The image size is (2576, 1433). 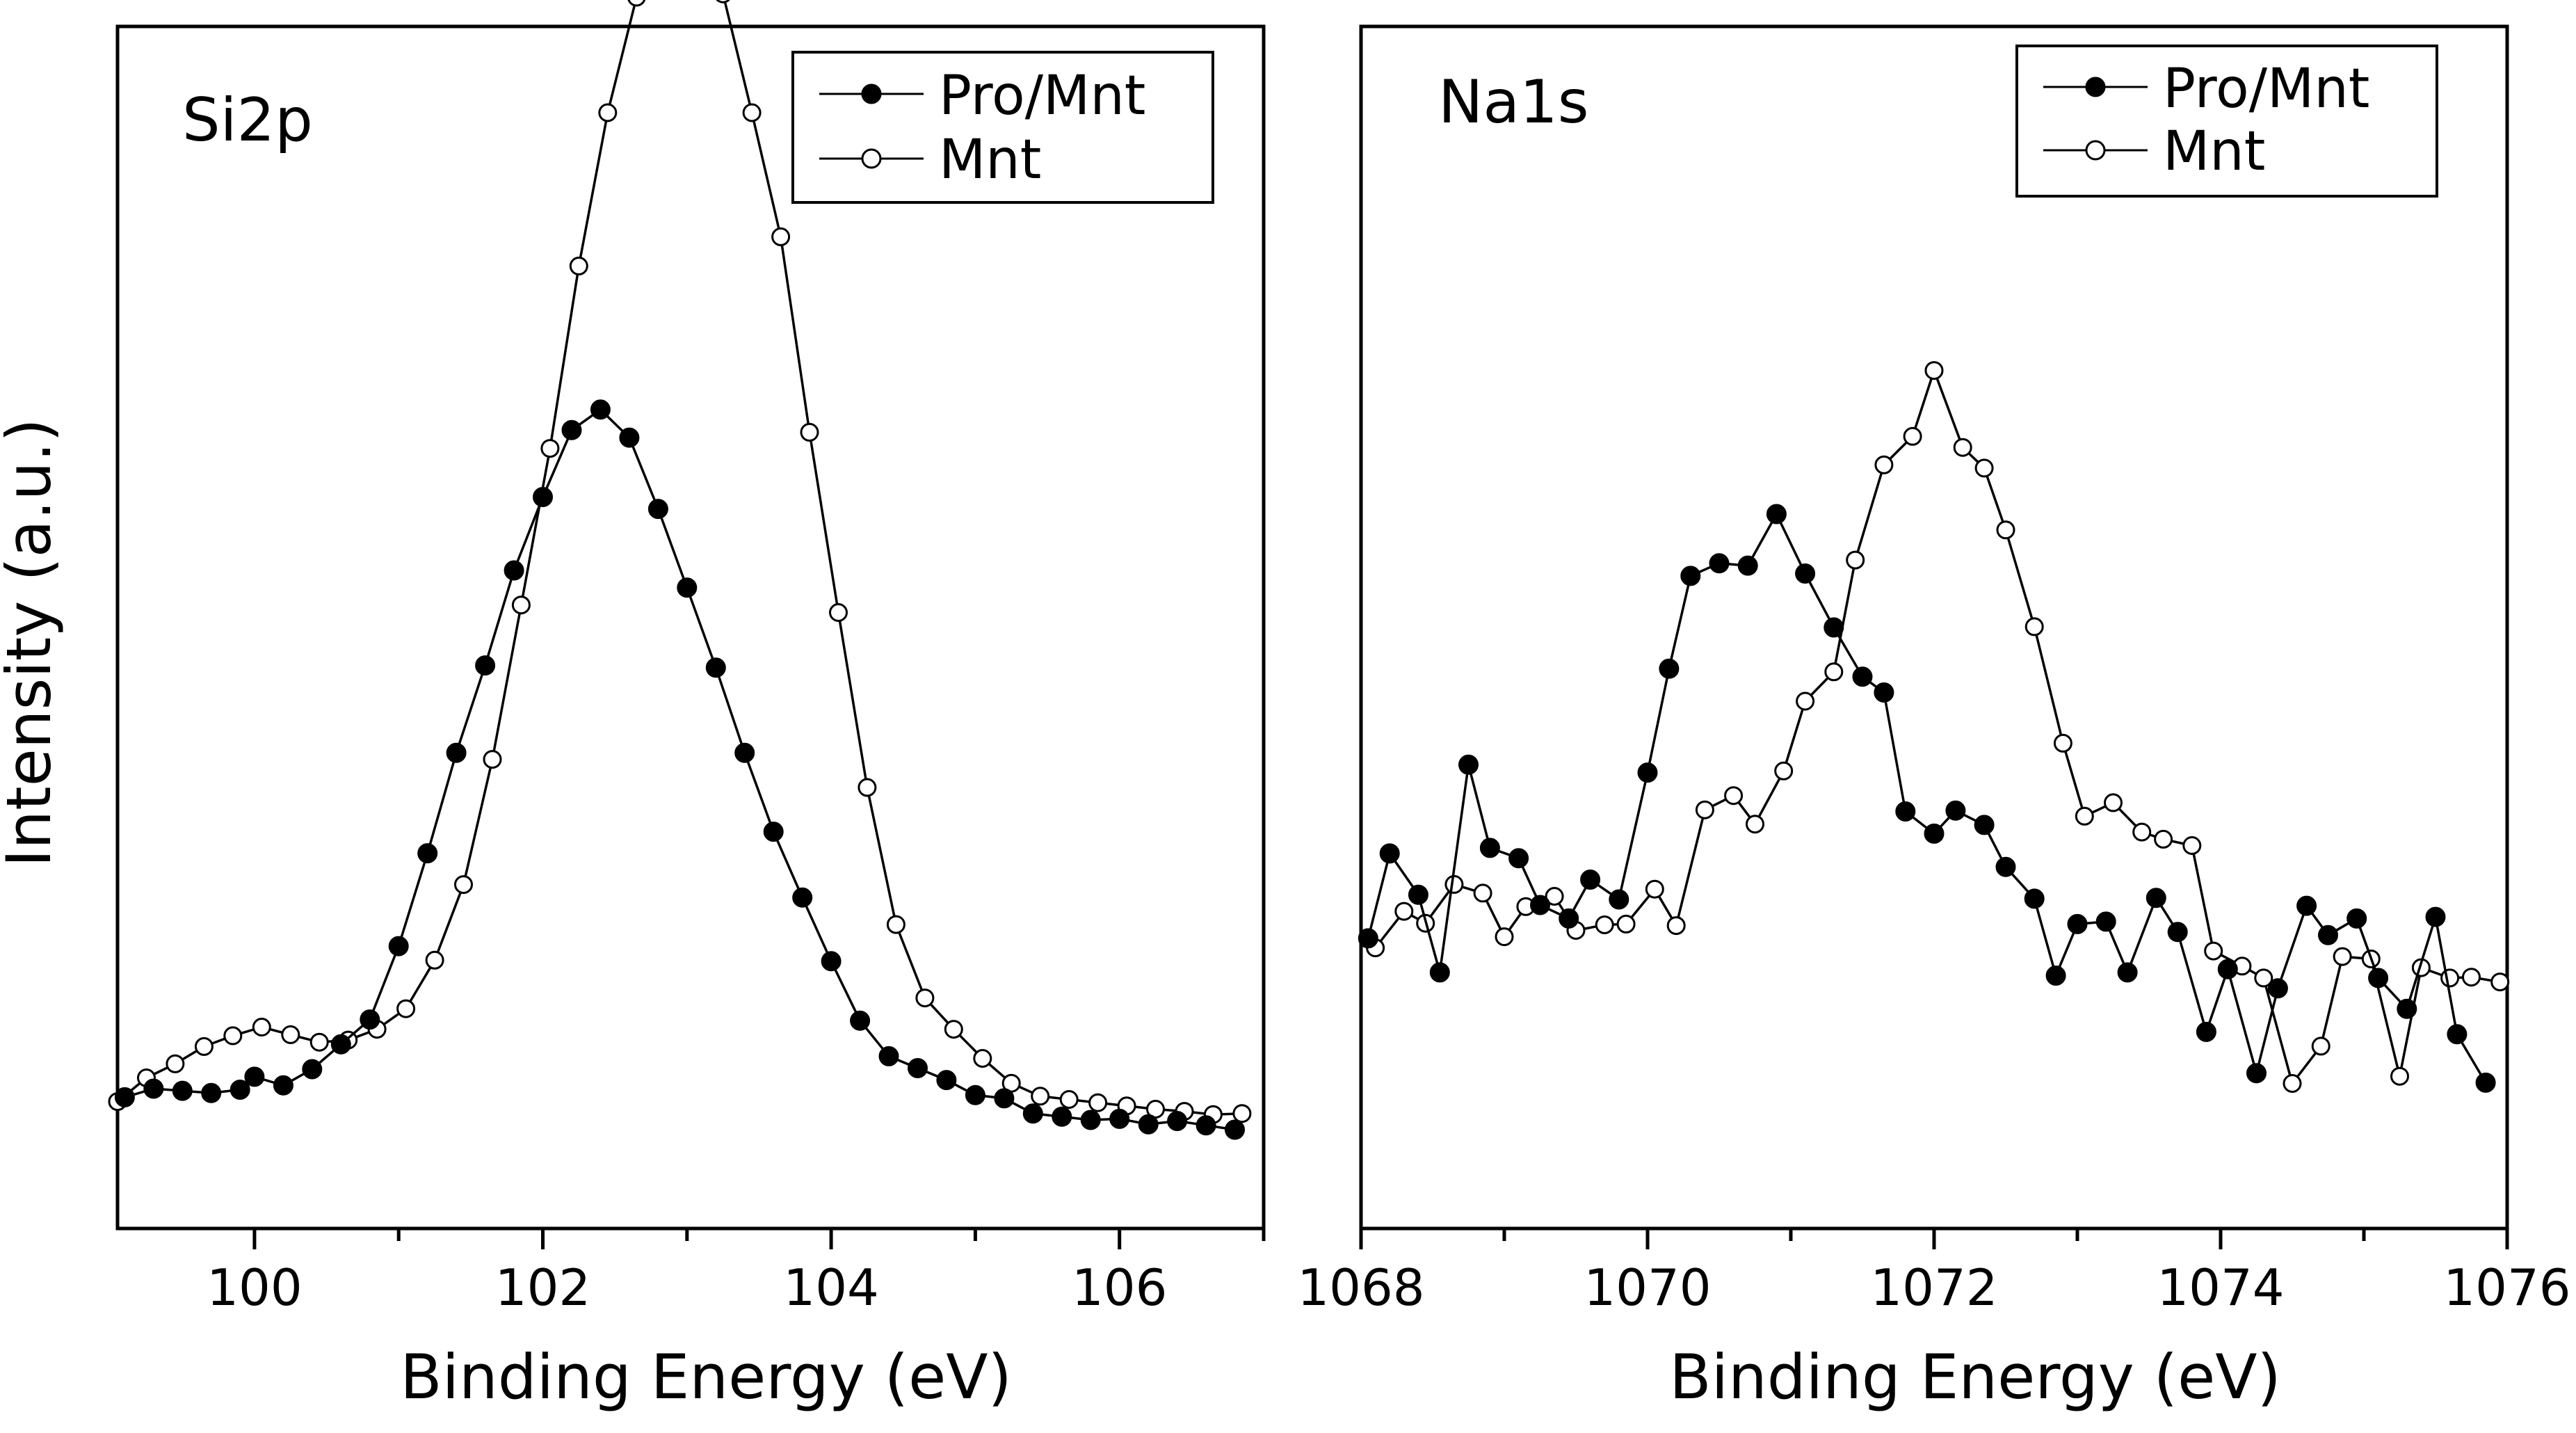 I want to click on na1s-x-tick-label: 1076, so click(x=2507, y=1287).